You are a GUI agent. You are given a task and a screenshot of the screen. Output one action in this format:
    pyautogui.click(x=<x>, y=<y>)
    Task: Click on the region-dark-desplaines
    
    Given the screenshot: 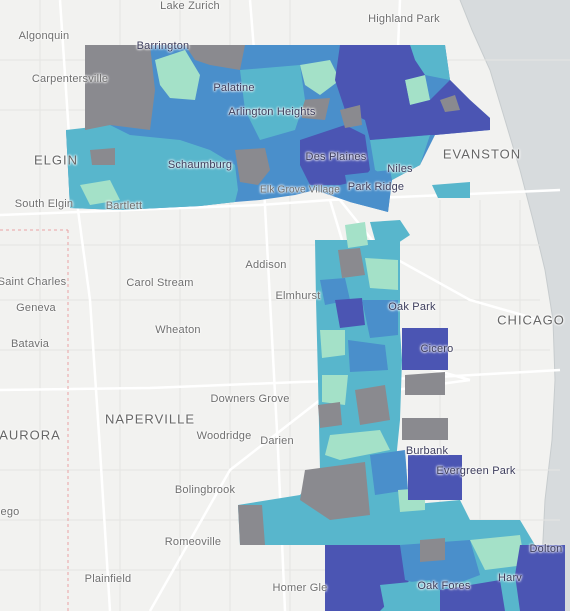 What is the action you would take?
    pyautogui.click(x=335, y=155)
    